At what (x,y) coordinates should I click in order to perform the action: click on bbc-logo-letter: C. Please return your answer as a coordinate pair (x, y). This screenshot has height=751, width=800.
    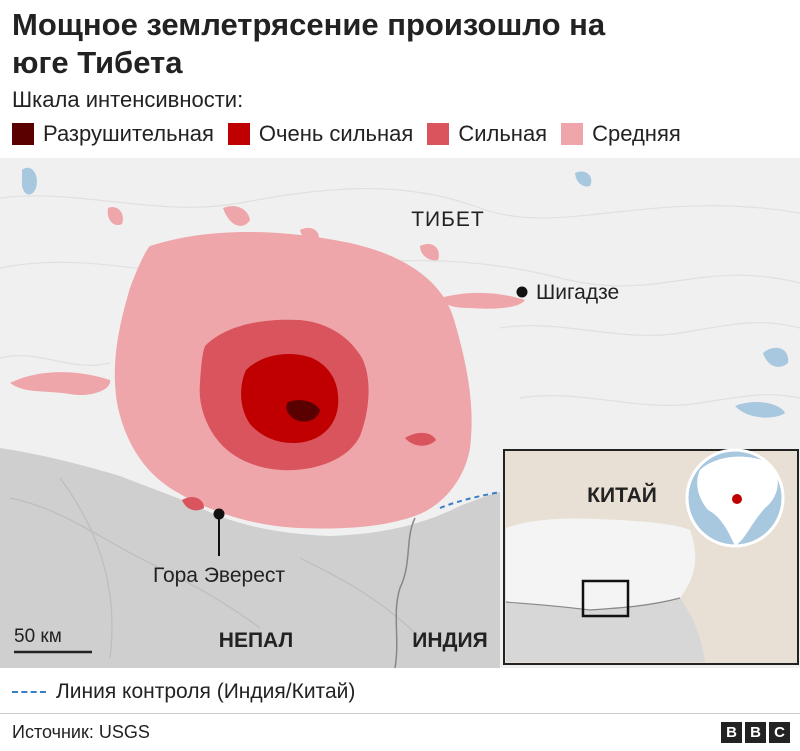
    Looking at the image, I should click on (779, 732).